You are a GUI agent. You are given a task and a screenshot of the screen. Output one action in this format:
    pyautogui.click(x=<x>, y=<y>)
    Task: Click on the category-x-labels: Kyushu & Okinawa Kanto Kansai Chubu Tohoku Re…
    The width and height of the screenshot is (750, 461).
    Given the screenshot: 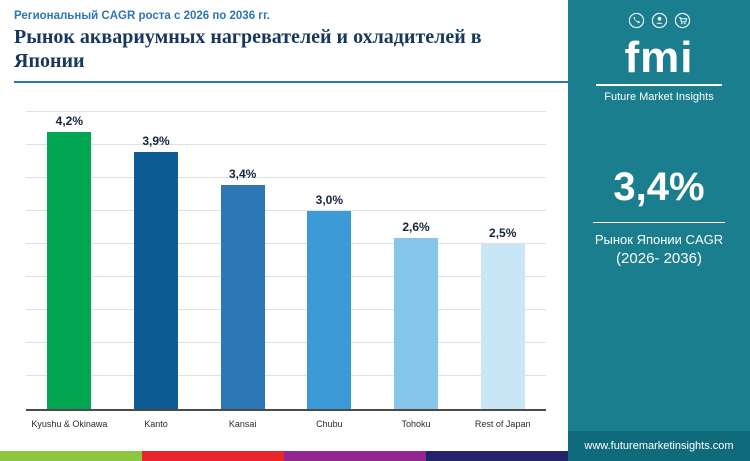 What is the action you would take?
    pyautogui.click(x=286, y=424)
    